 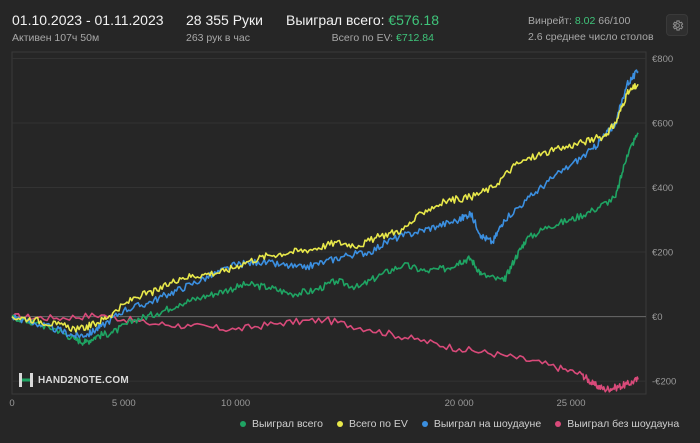 What do you see at coordinates (83, 380) in the screenshot?
I see `logo-text: HAND2NOTE.COM` at bounding box center [83, 380].